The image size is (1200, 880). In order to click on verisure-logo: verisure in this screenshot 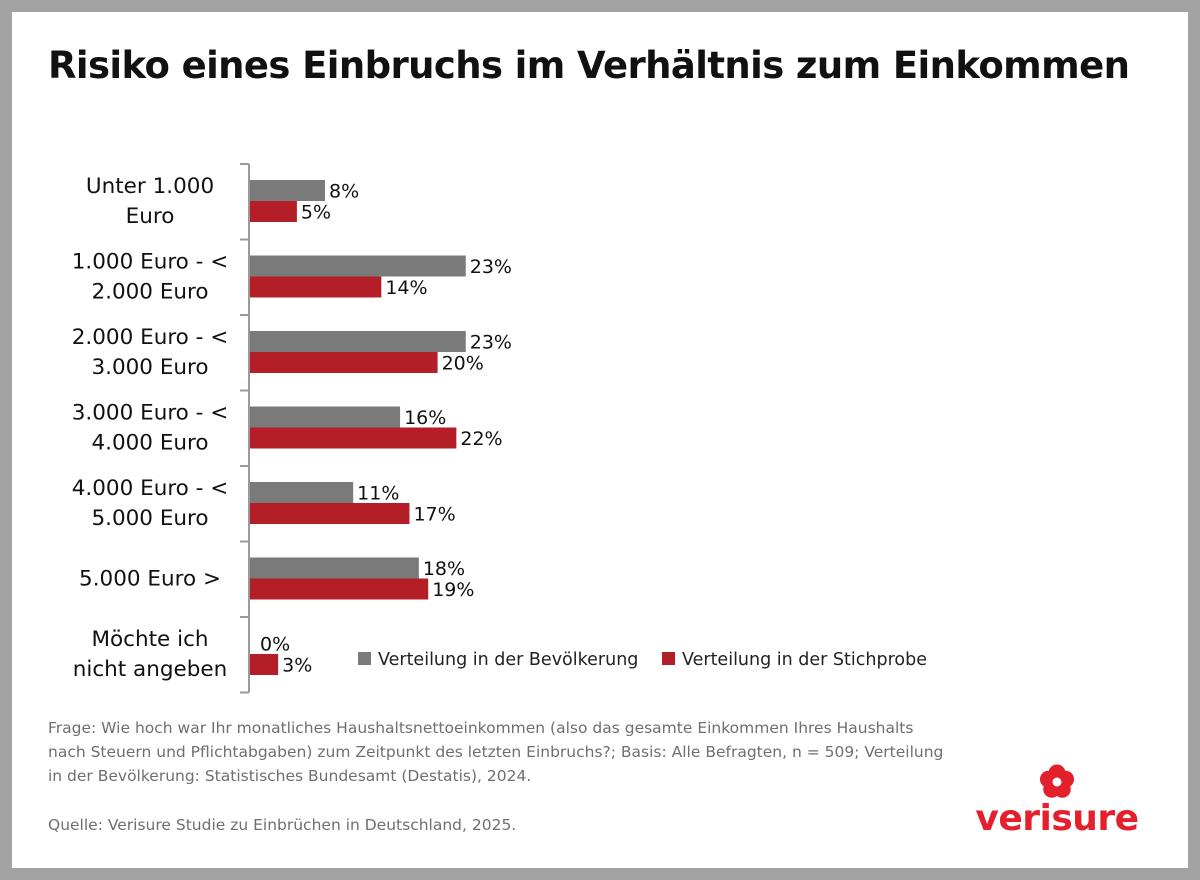, I will do `click(1057, 802)`.